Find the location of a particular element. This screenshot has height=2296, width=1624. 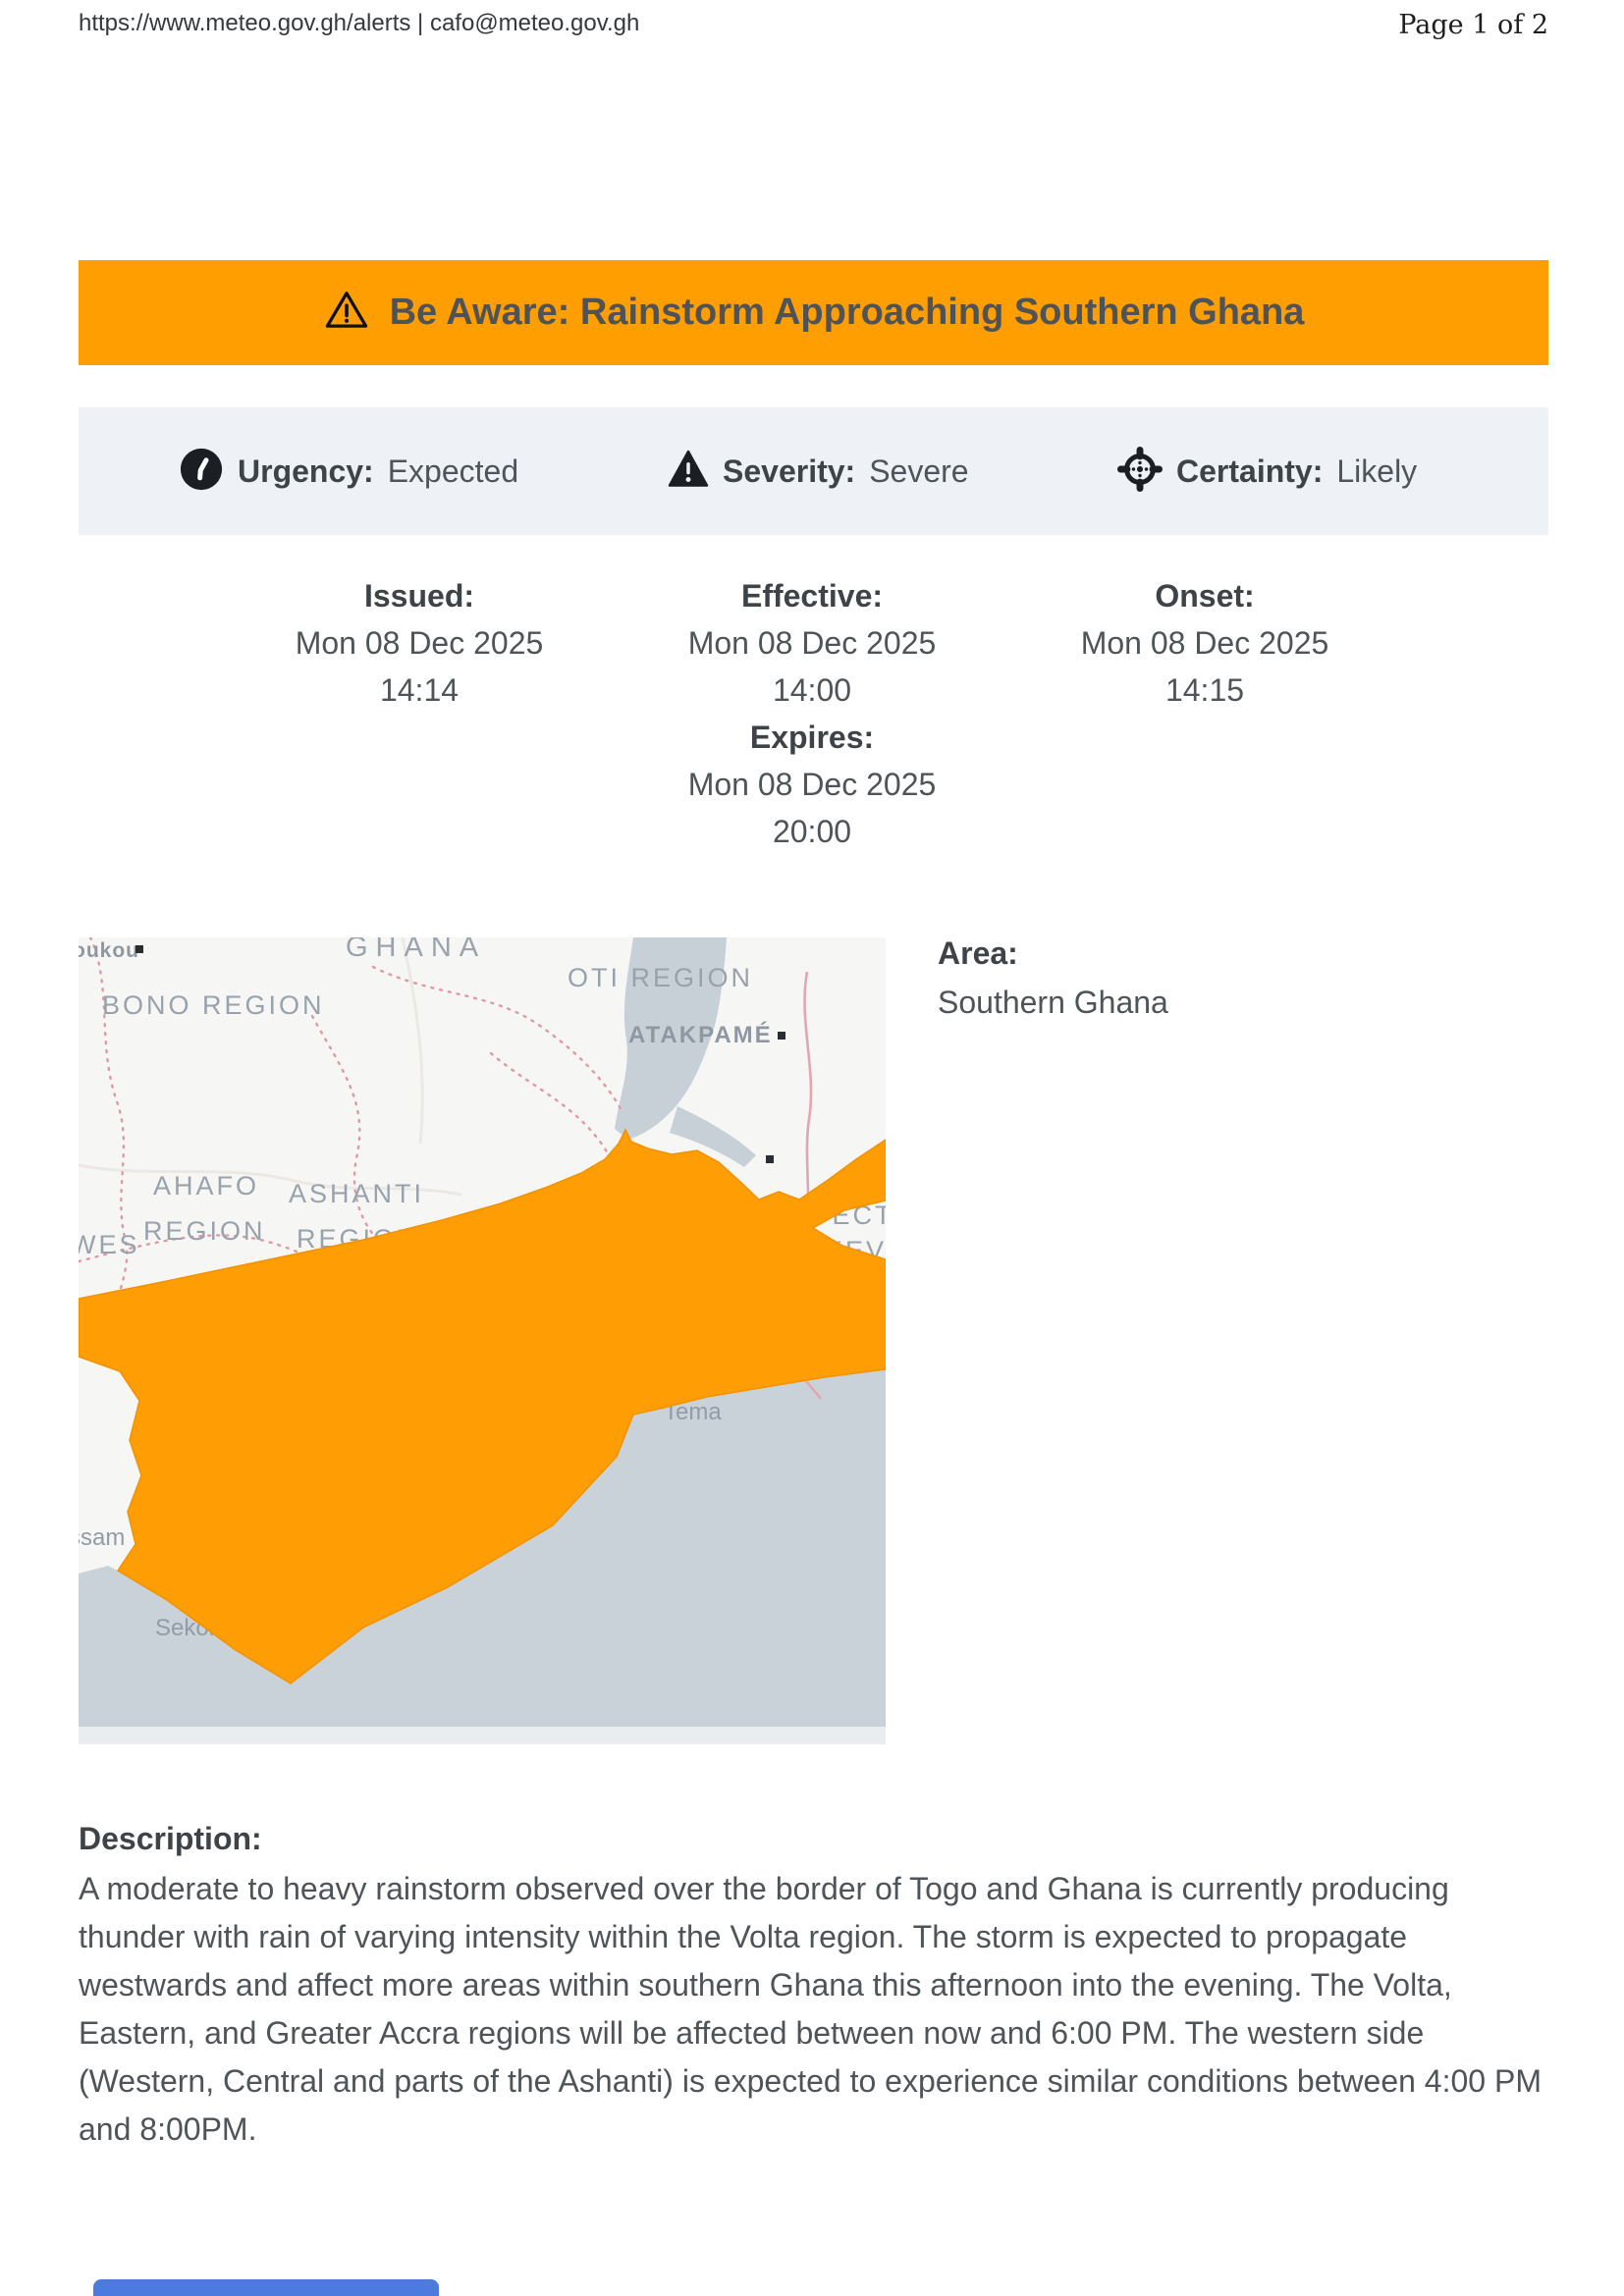

clock-icon is located at coordinates (201, 472).